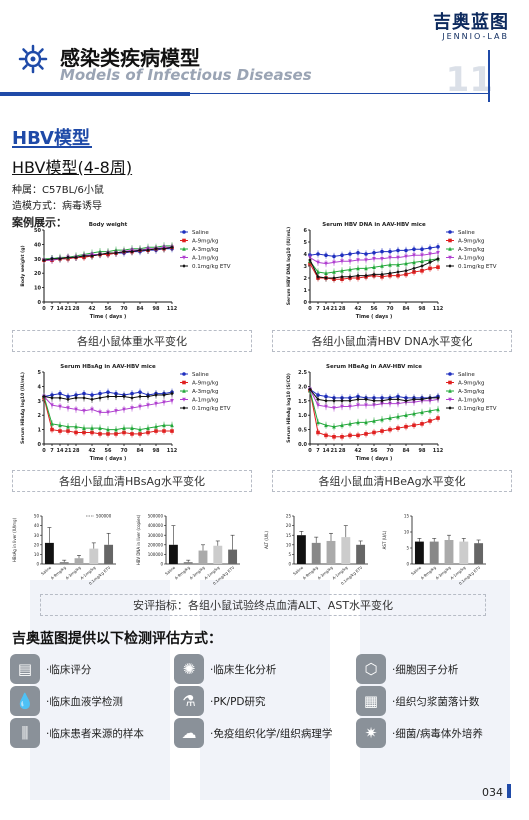 The height and width of the screenshot is (820, 529). Describe the element at coordinates (124, 309) in the screenshot. I see `x-tick-label: 70` at that location.